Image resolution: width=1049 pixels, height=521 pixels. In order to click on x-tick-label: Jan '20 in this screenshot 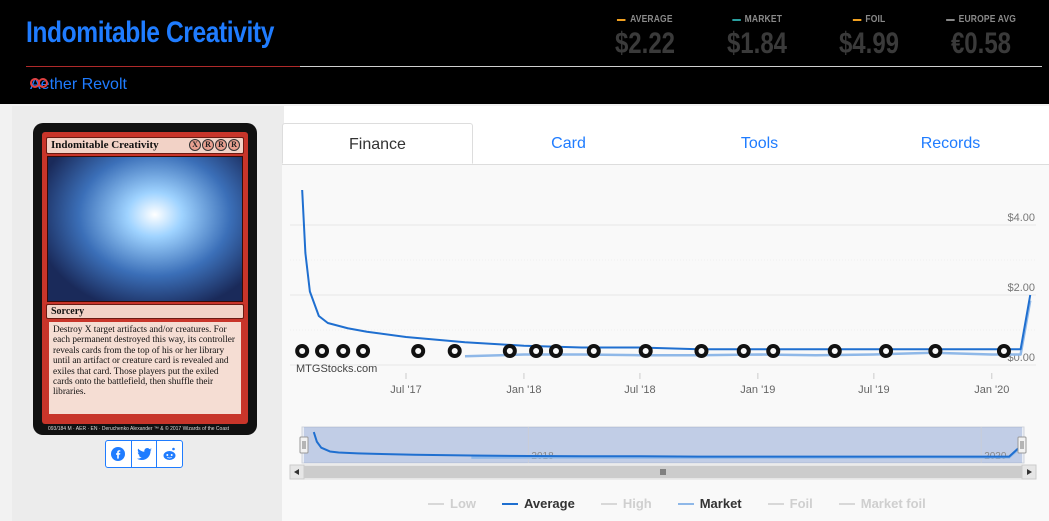, I will do `click(991, 390)`.